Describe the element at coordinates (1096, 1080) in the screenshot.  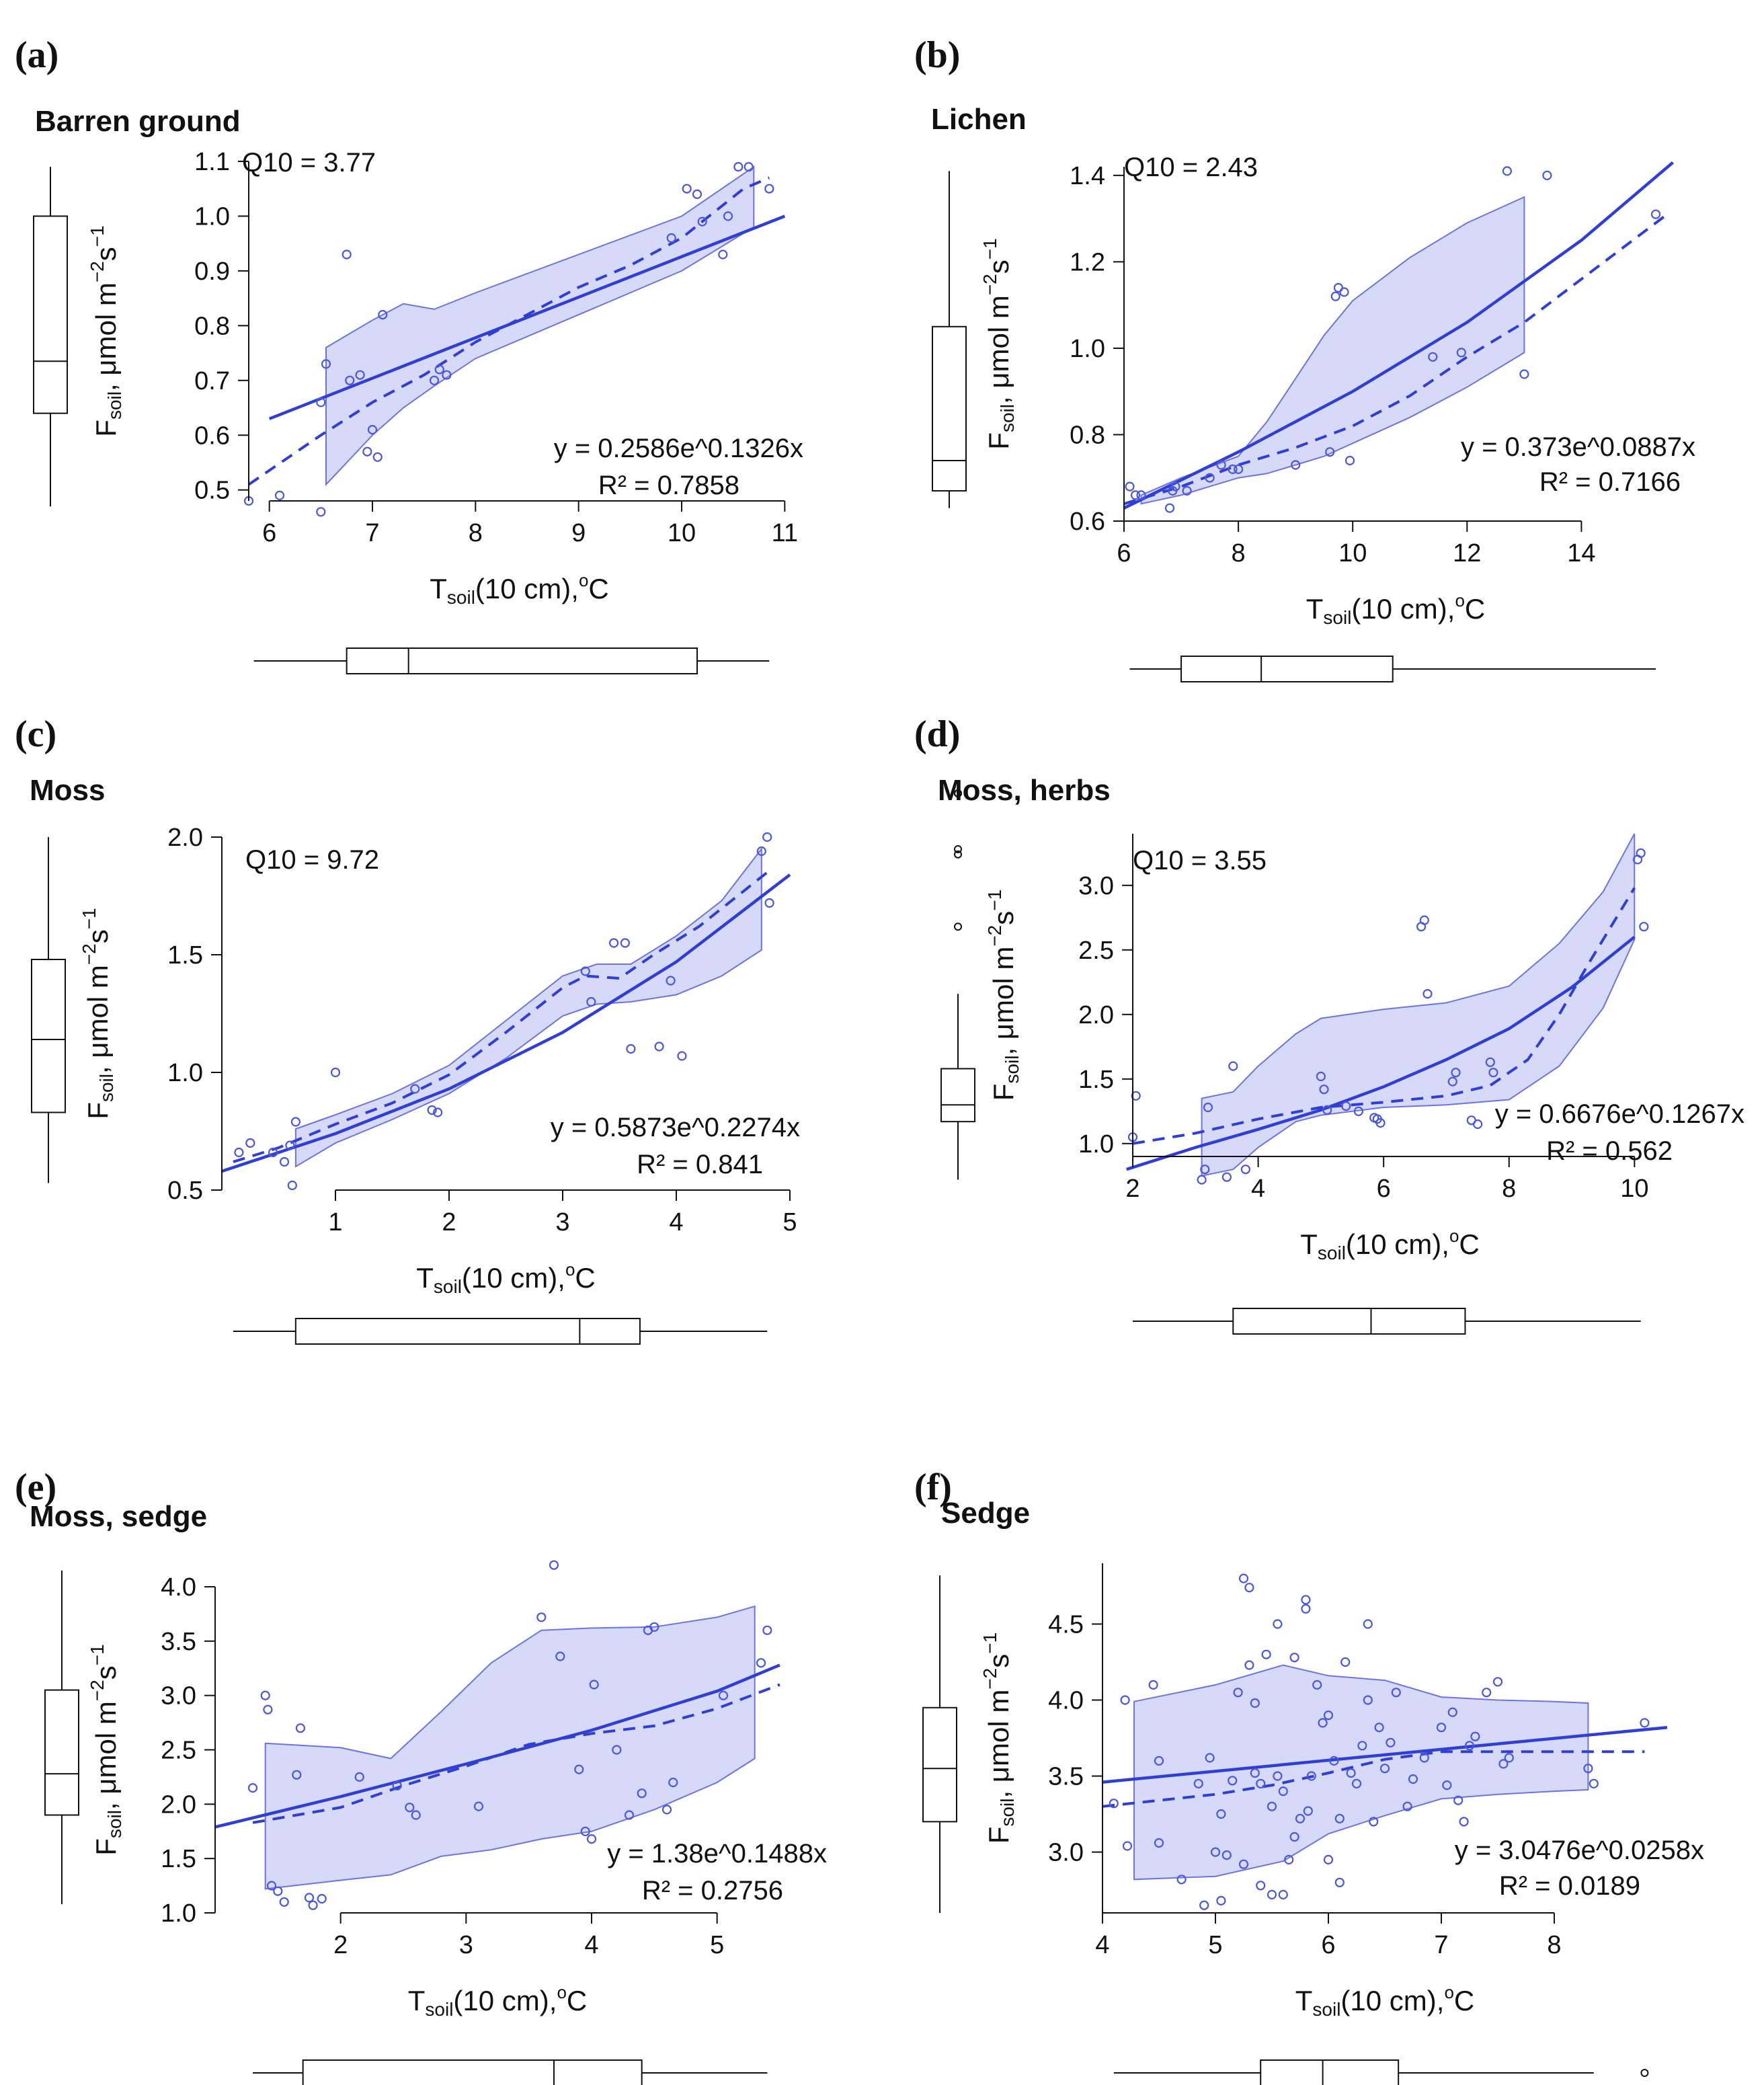
I see `y-tick-label: 1.5` at that location.